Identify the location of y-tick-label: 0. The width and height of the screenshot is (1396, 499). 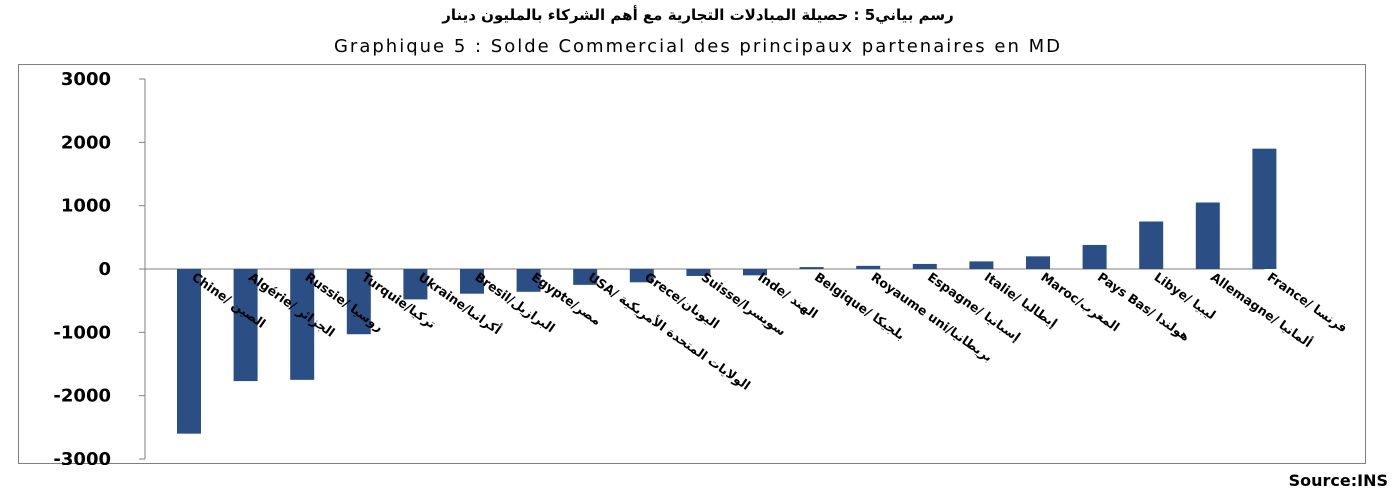
(104, 269).